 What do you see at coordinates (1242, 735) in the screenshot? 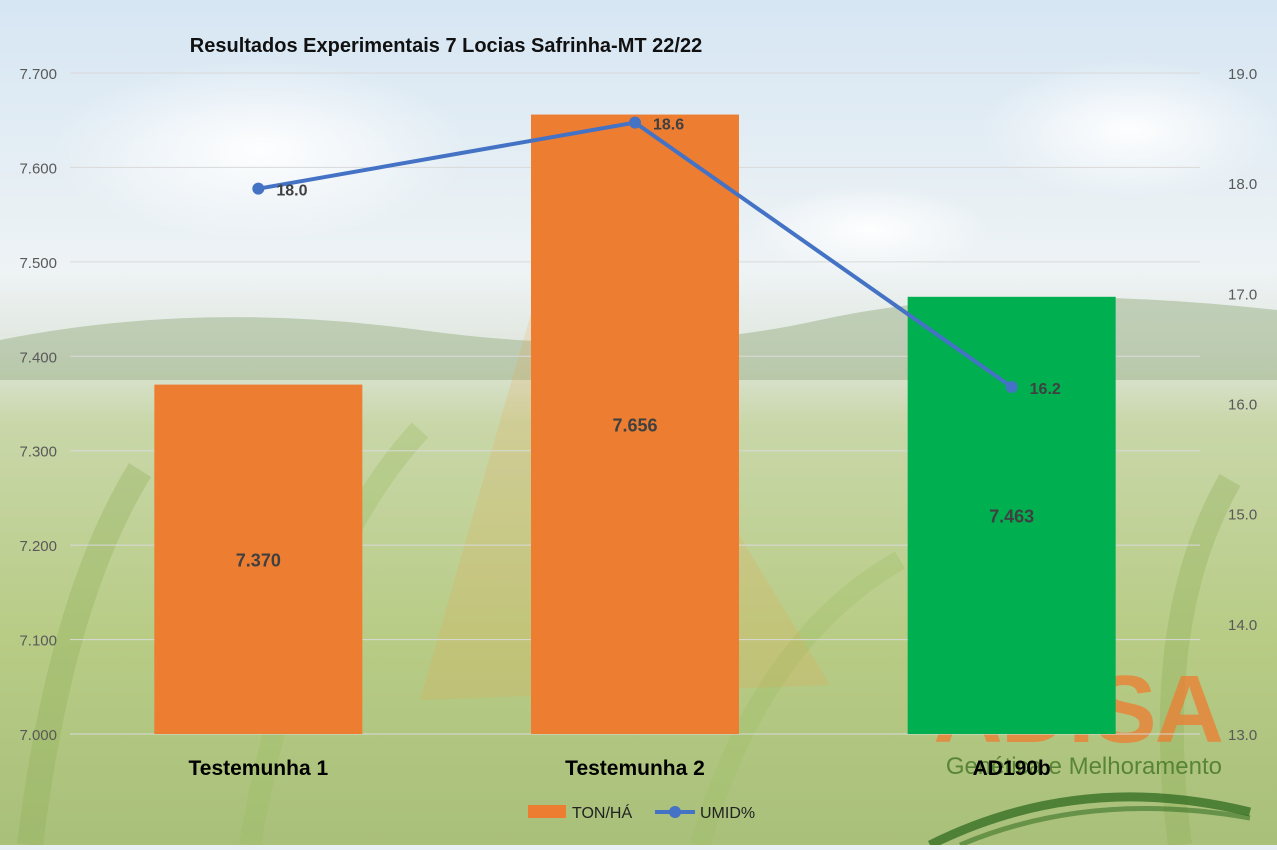
I see `right-tick-label: 13.0` at bounding box center [1242, 735].